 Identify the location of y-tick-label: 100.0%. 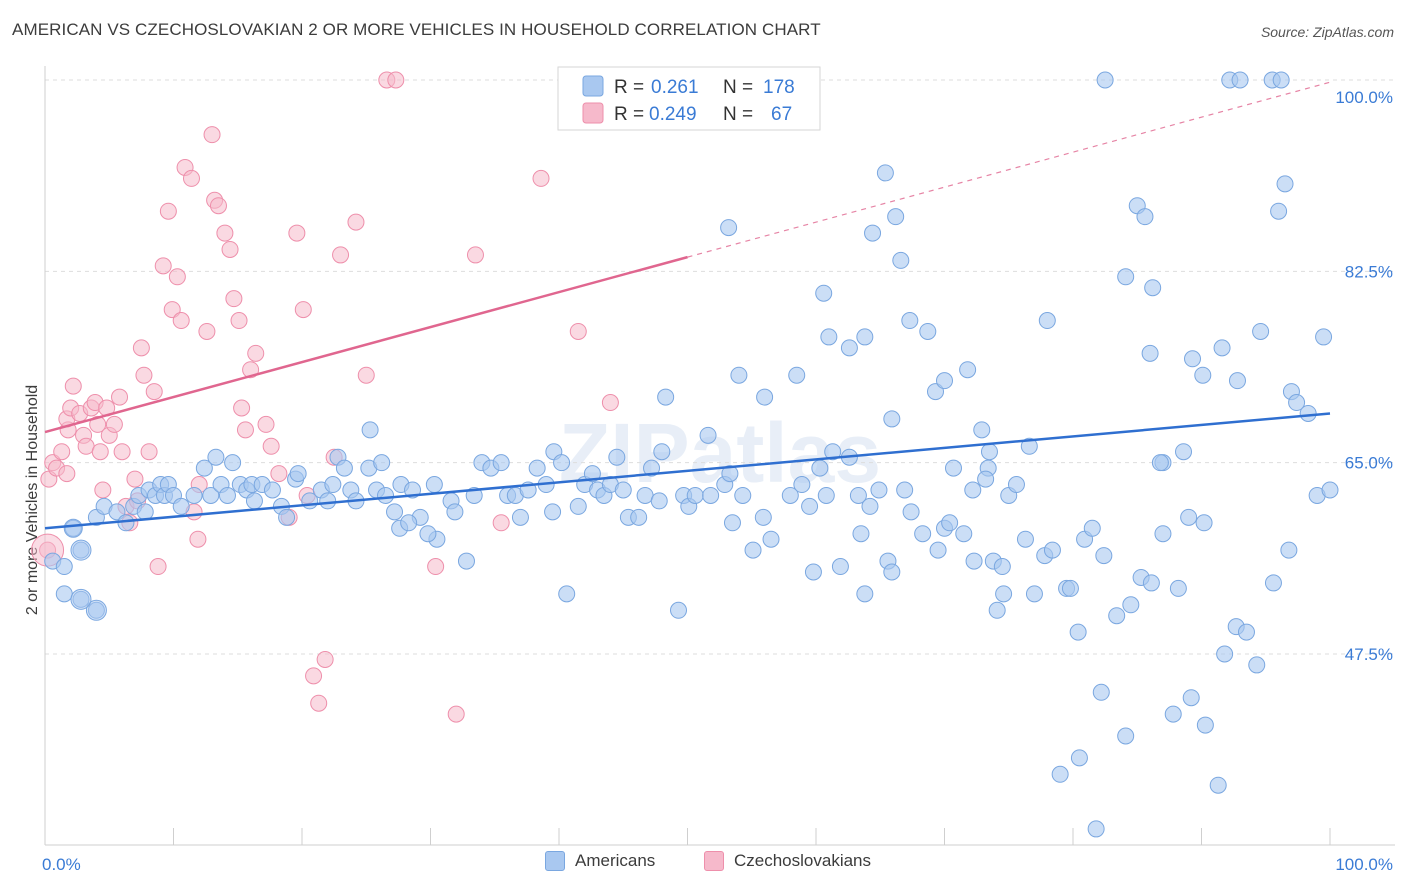
(1364, 97).